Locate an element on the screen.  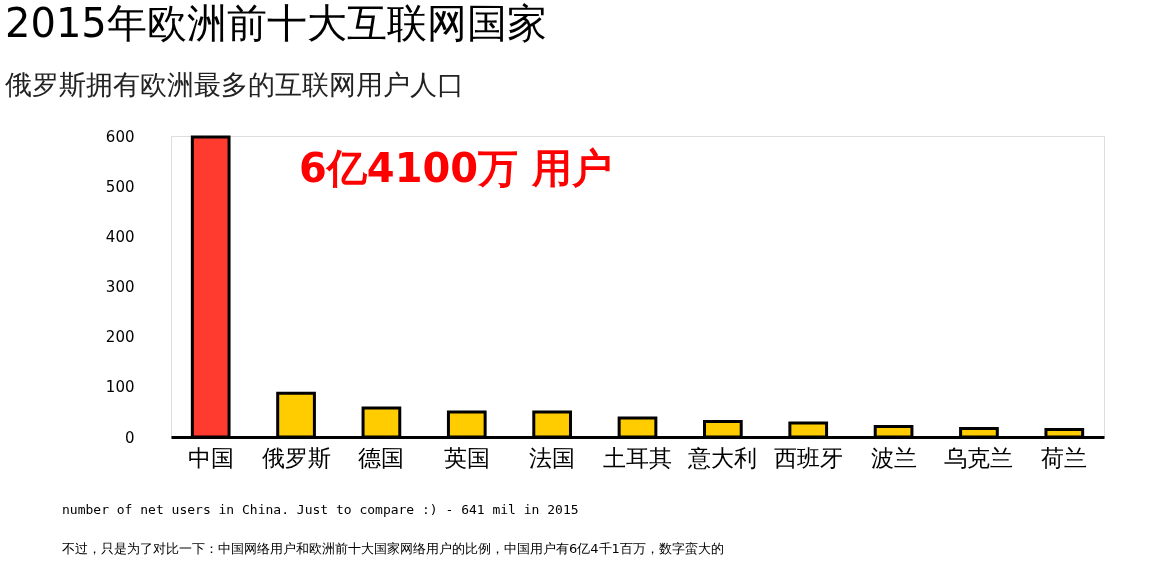
x-tick-label: 意大利 is located at coordinates (722, 457).